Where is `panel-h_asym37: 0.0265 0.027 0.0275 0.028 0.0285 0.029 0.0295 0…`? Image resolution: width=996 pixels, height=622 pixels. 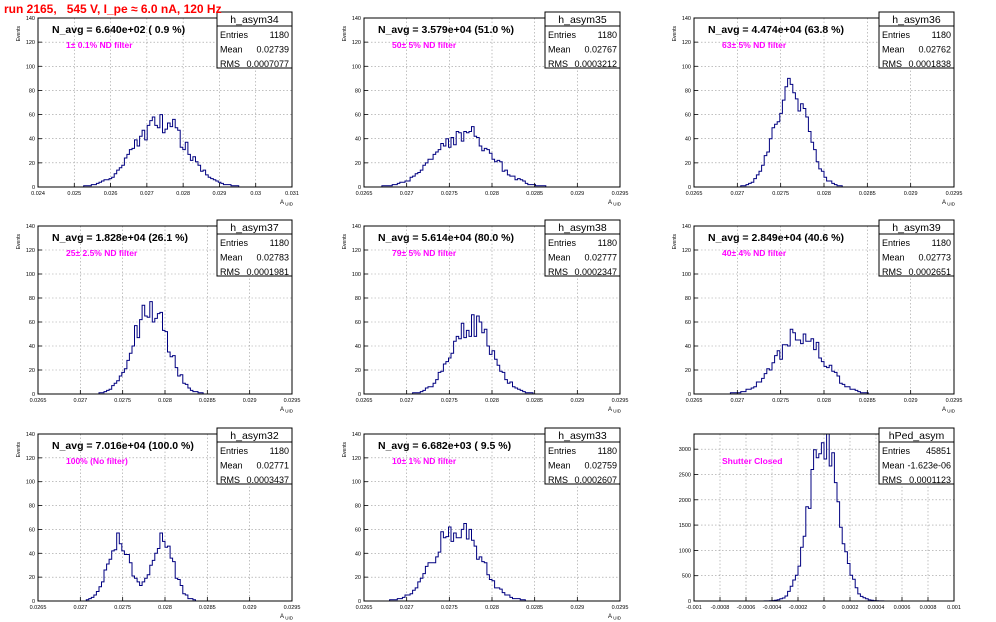
panel-h_asym37: 0.0265 0.027 0.0275 0.028 0.0285 0.029 0.0295 0… is located at coordinates (158, 316).